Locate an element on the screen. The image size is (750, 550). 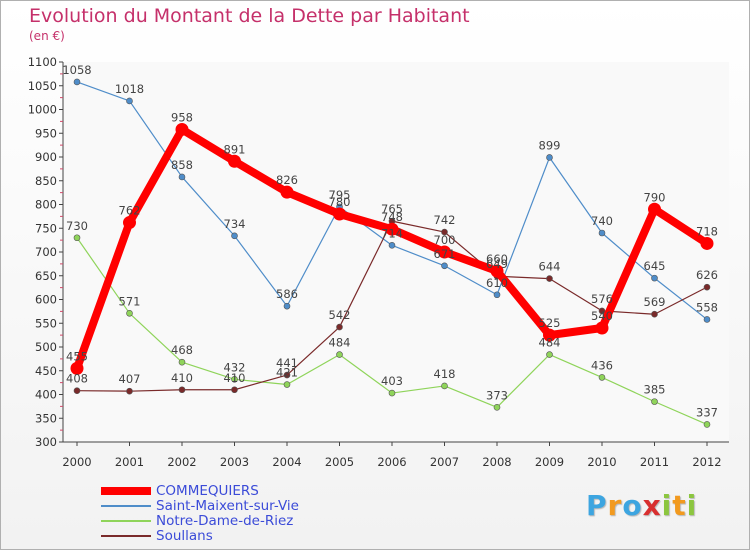
data-label: 742 is located at coordinates (445, 220).